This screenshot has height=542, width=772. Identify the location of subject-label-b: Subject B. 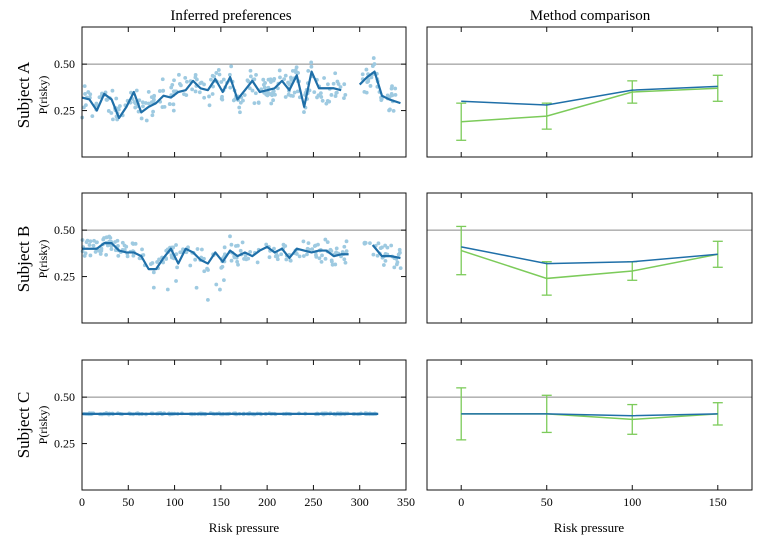
(23, 259).